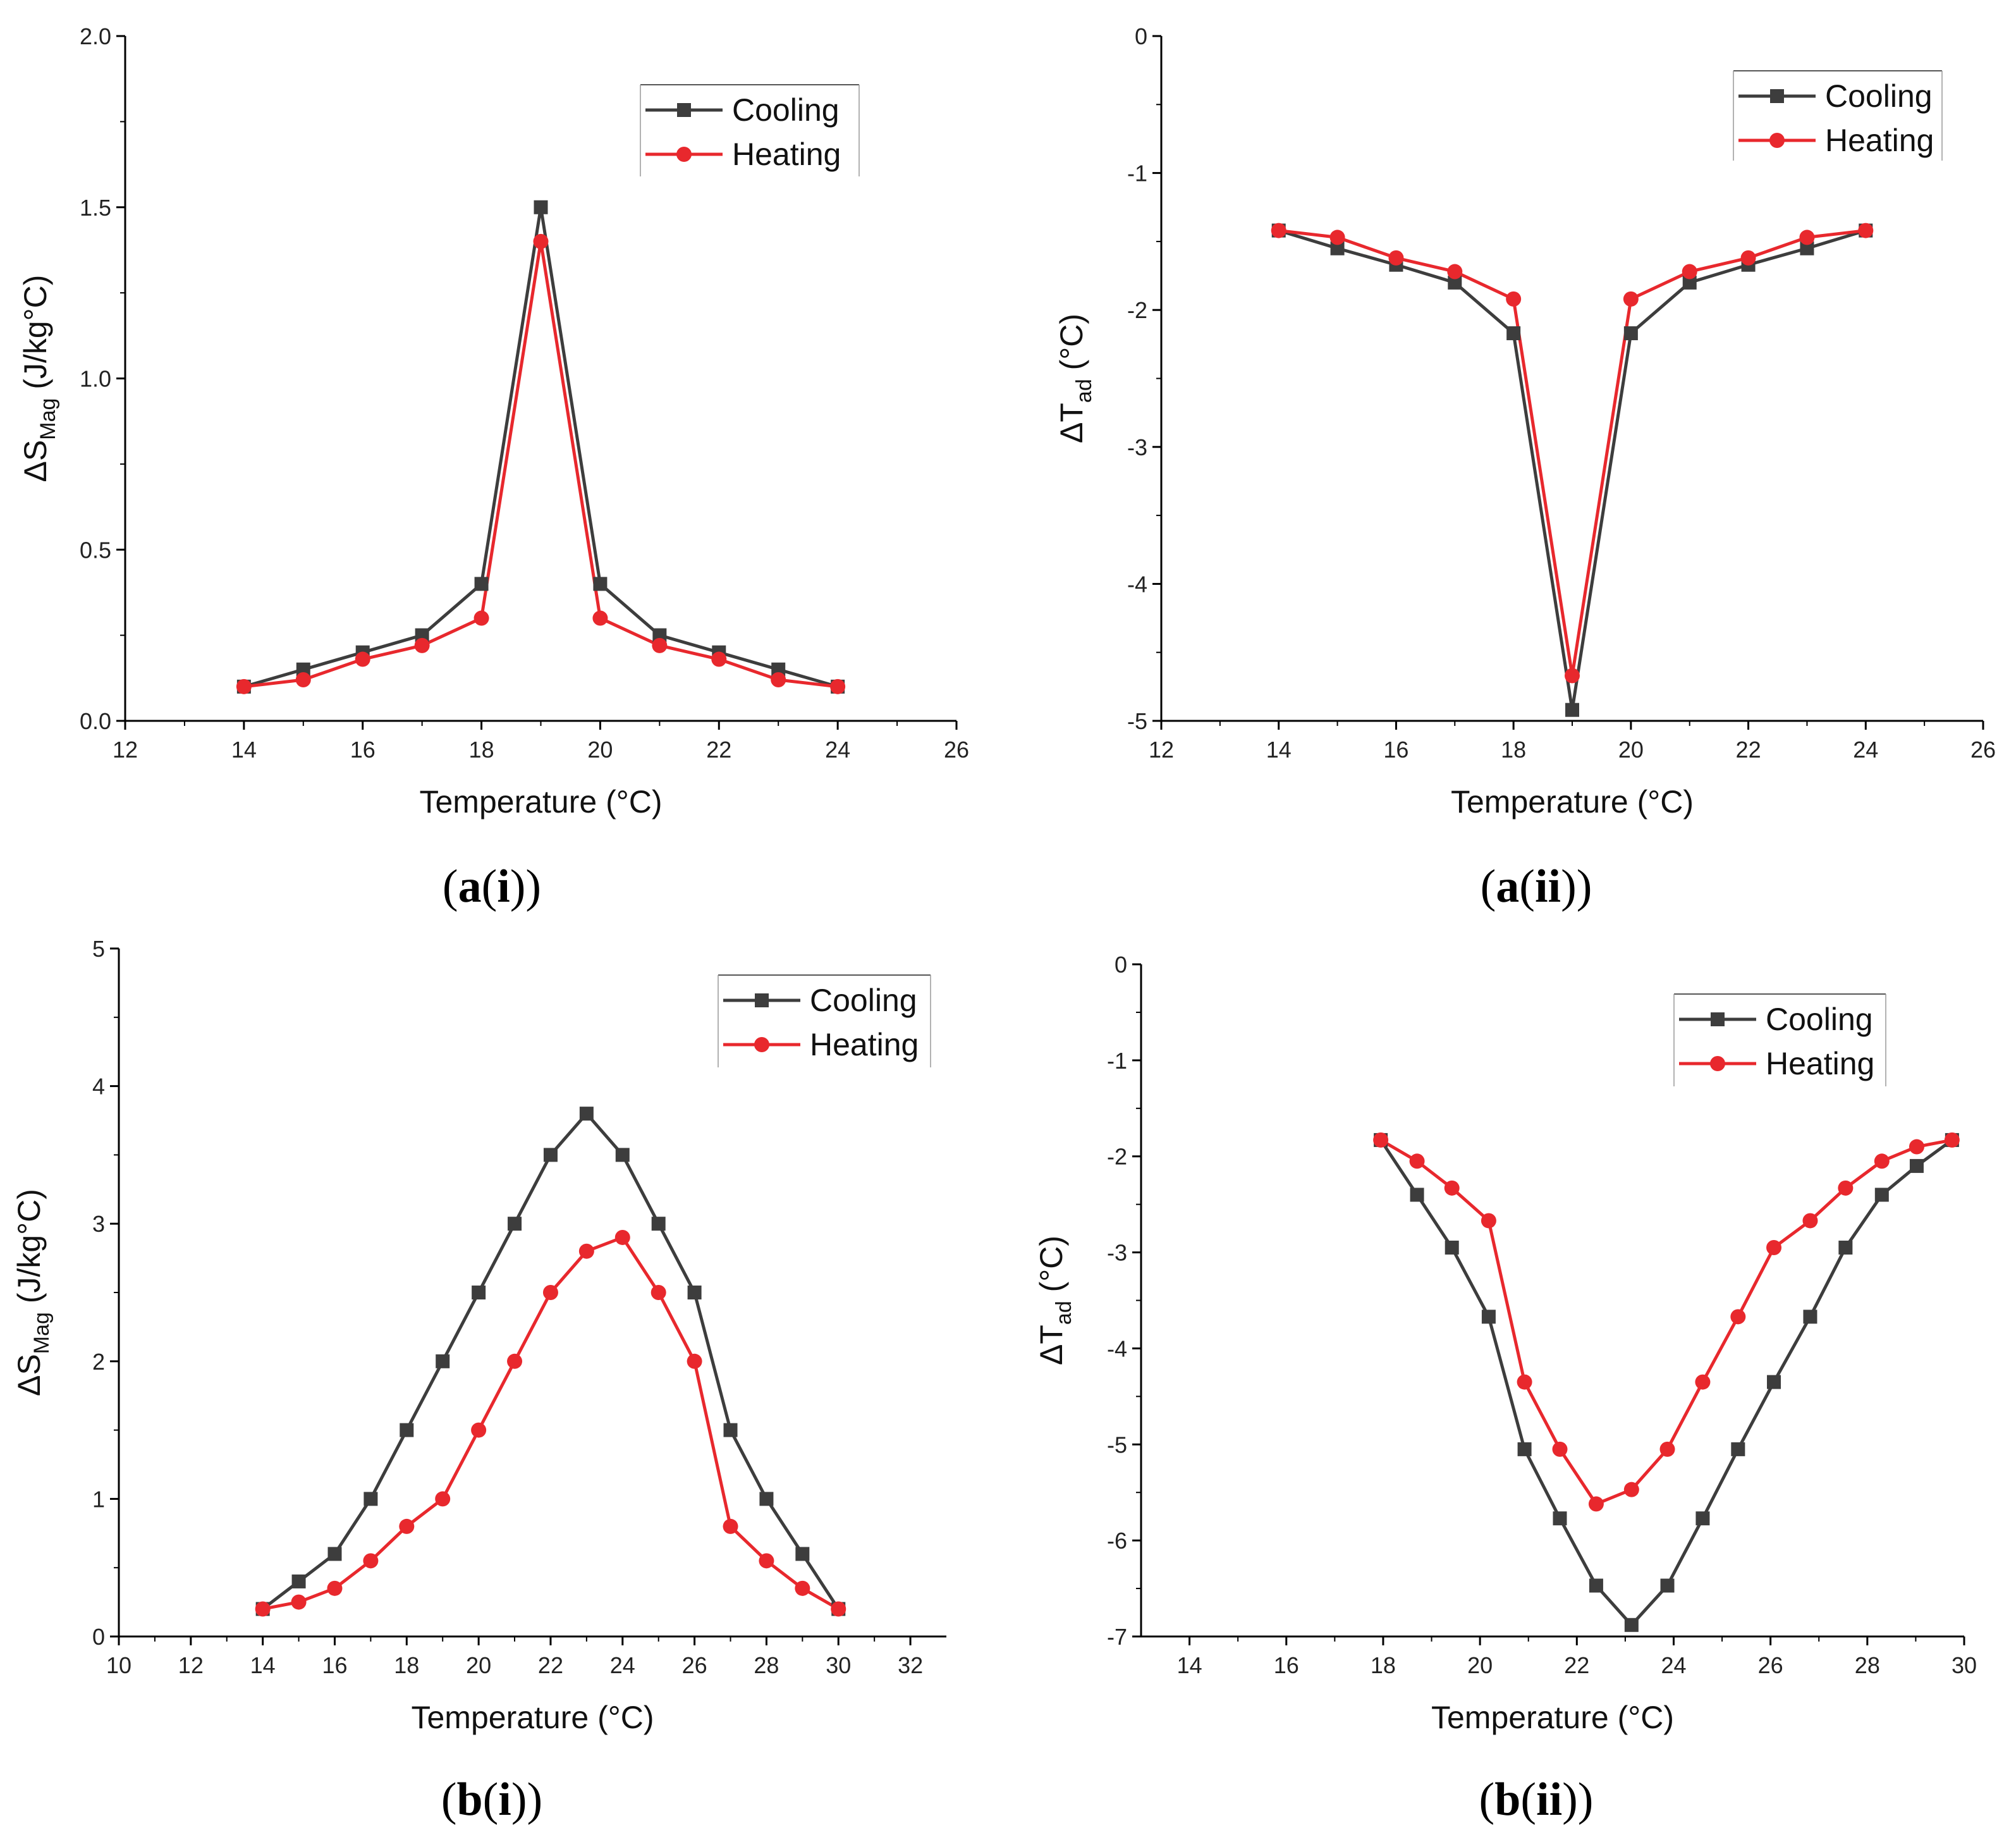 The width and height of the screenshot is (2016, 1842). I want to click on y-tick-label: -3, so click(1117, 1253).